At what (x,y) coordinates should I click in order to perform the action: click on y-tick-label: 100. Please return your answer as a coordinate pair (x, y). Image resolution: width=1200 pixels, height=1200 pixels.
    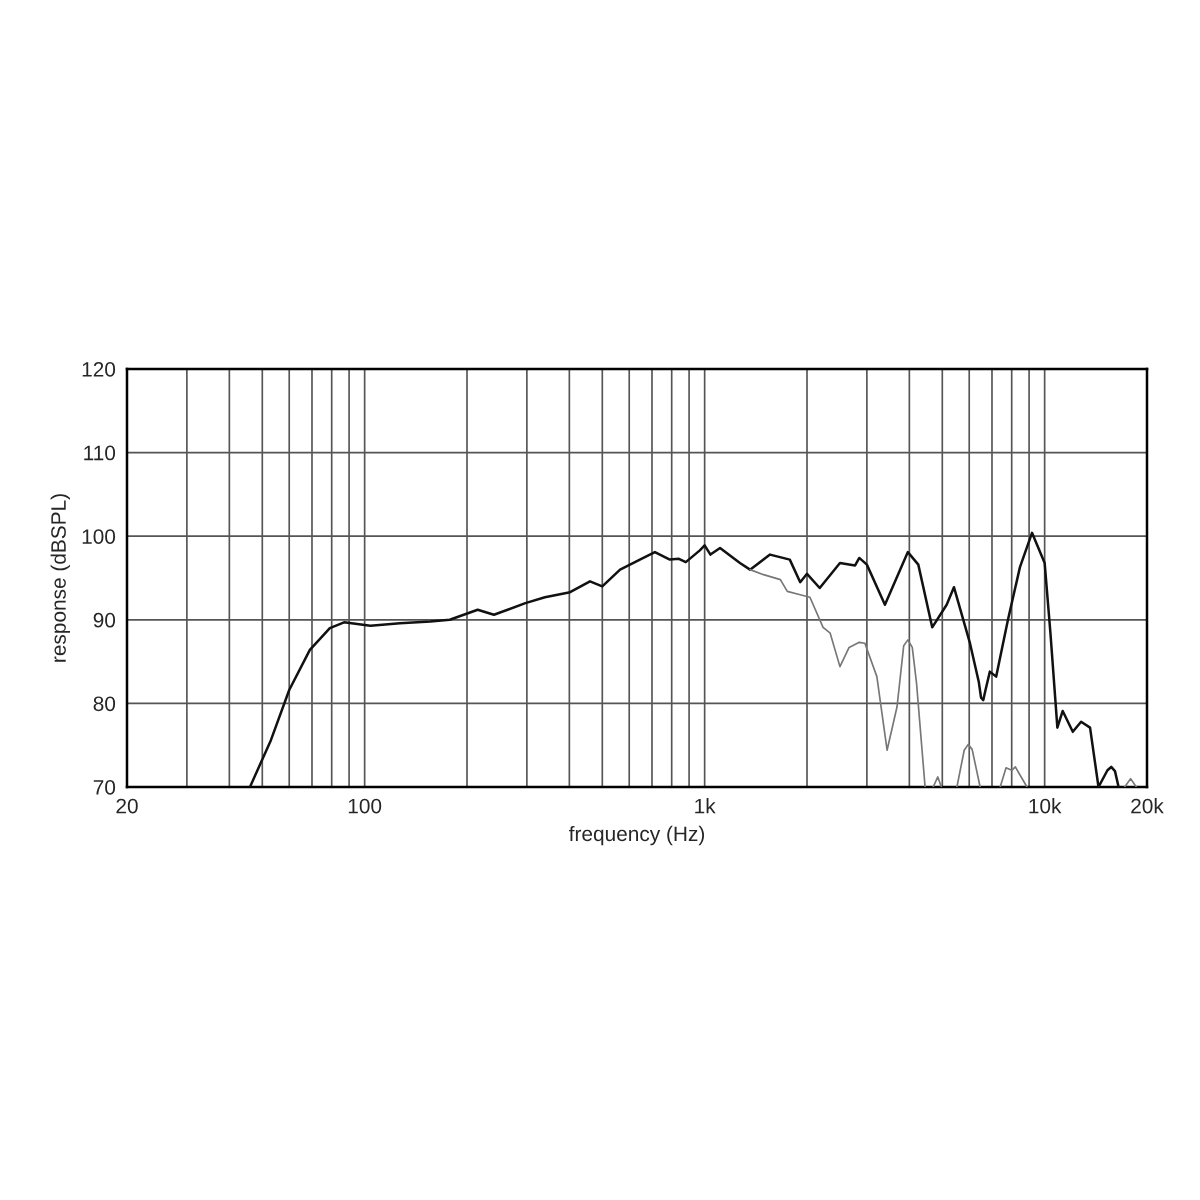
    Looking at the image, I should click on (99, 536).